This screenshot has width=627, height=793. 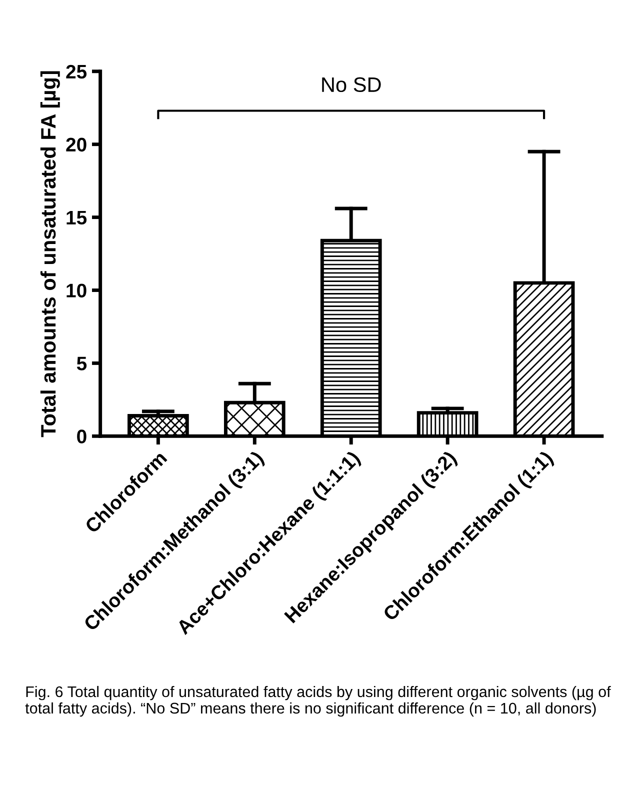 What do you see at coordinates (50, 254) in the screenshot?
I see `y-axis-title: Total amounts of unsaturated FA [µg]` at bounding box center [50, 254].